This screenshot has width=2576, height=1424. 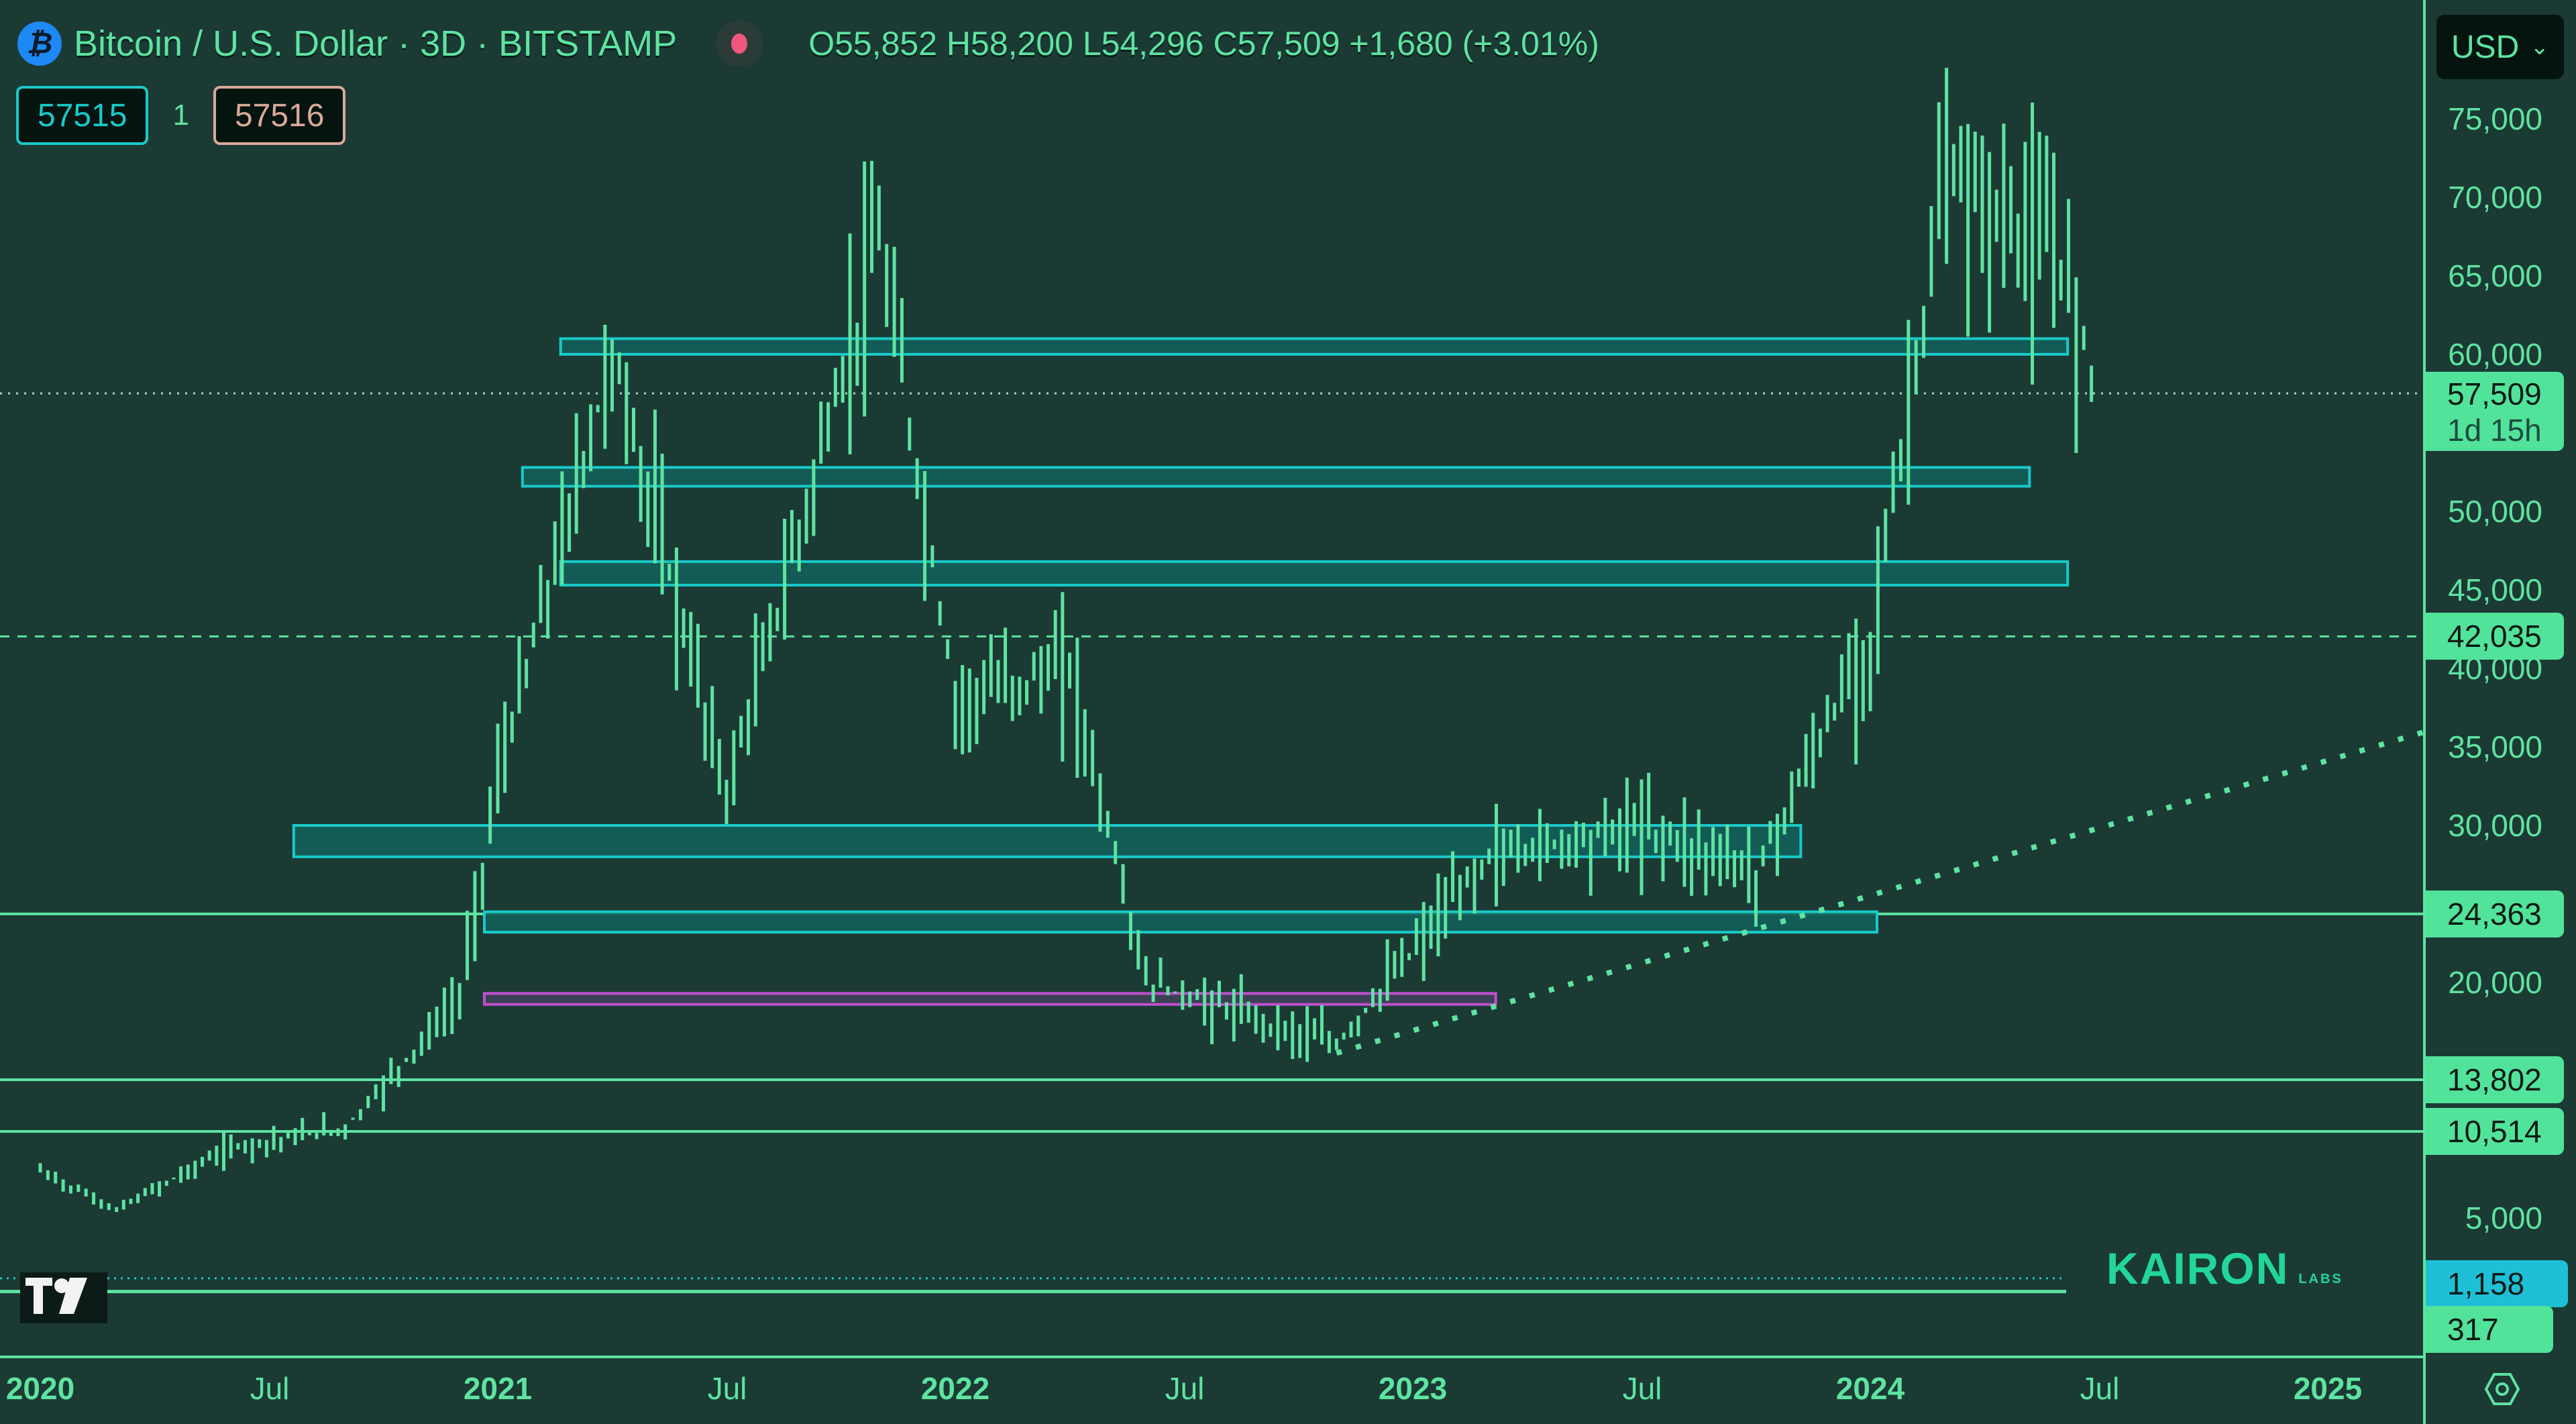 I want to click on price-label-value: 13,802, so click(x=2494, y=1080).